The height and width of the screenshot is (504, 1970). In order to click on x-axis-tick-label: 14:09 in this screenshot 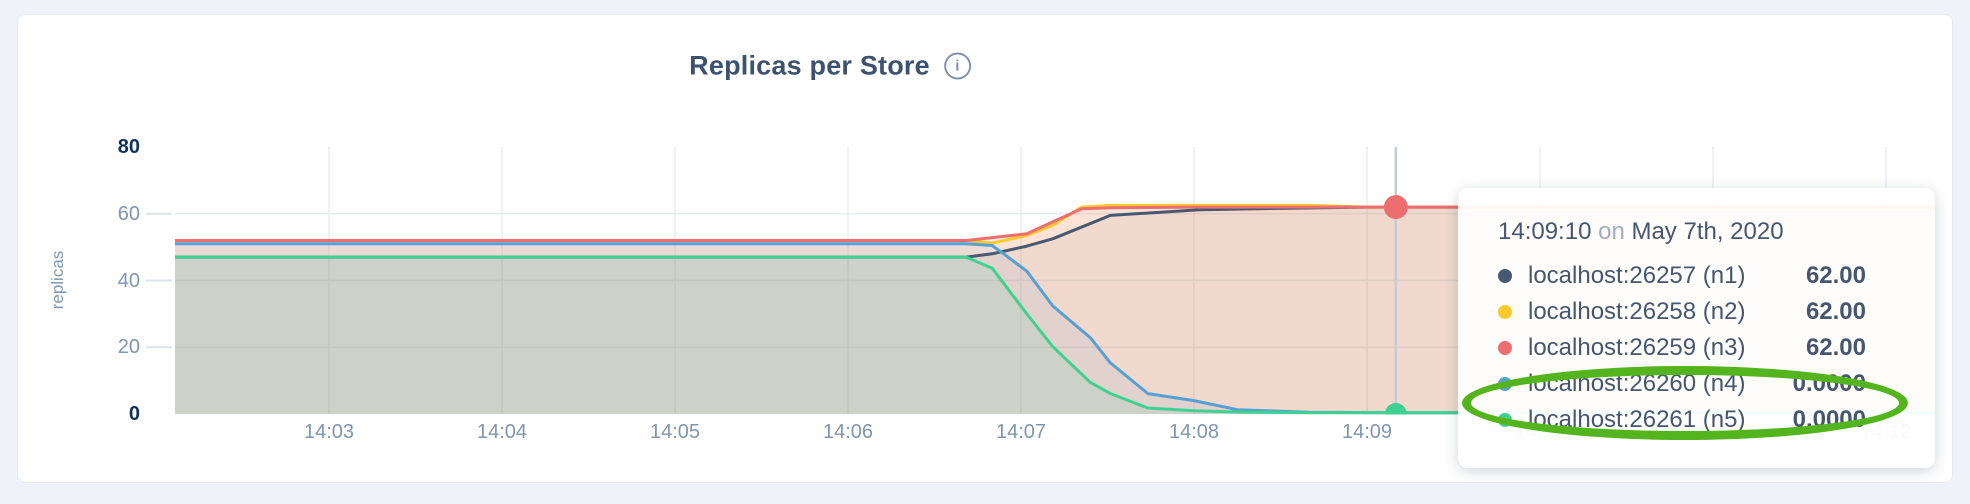, I will do `click(1367, 432)`.